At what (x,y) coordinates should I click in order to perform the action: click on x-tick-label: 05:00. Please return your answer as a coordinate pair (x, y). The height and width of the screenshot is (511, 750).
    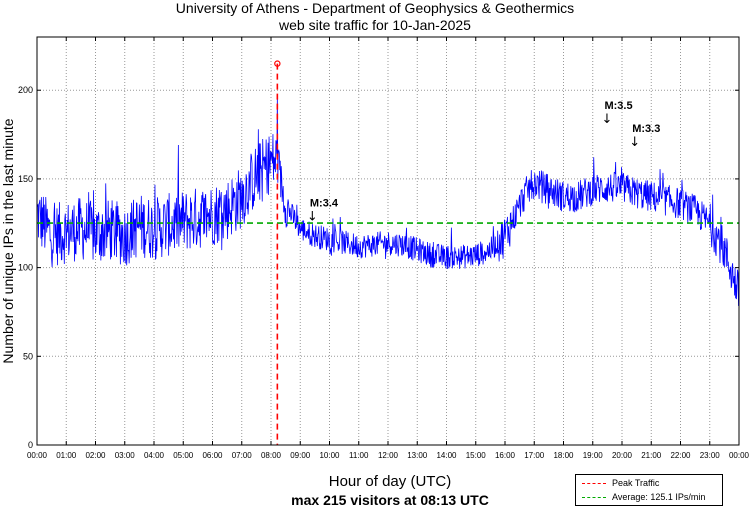
    Looking at the image, I should click on (183, 455).